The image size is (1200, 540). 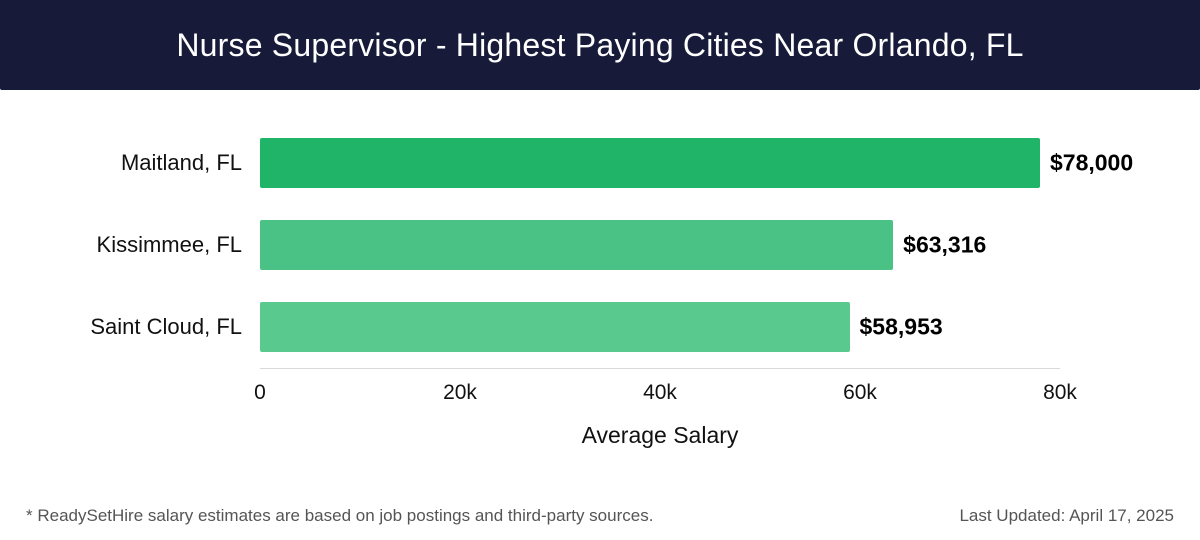 I want to click on value-label: $58,953, so click(x=901, y=326).